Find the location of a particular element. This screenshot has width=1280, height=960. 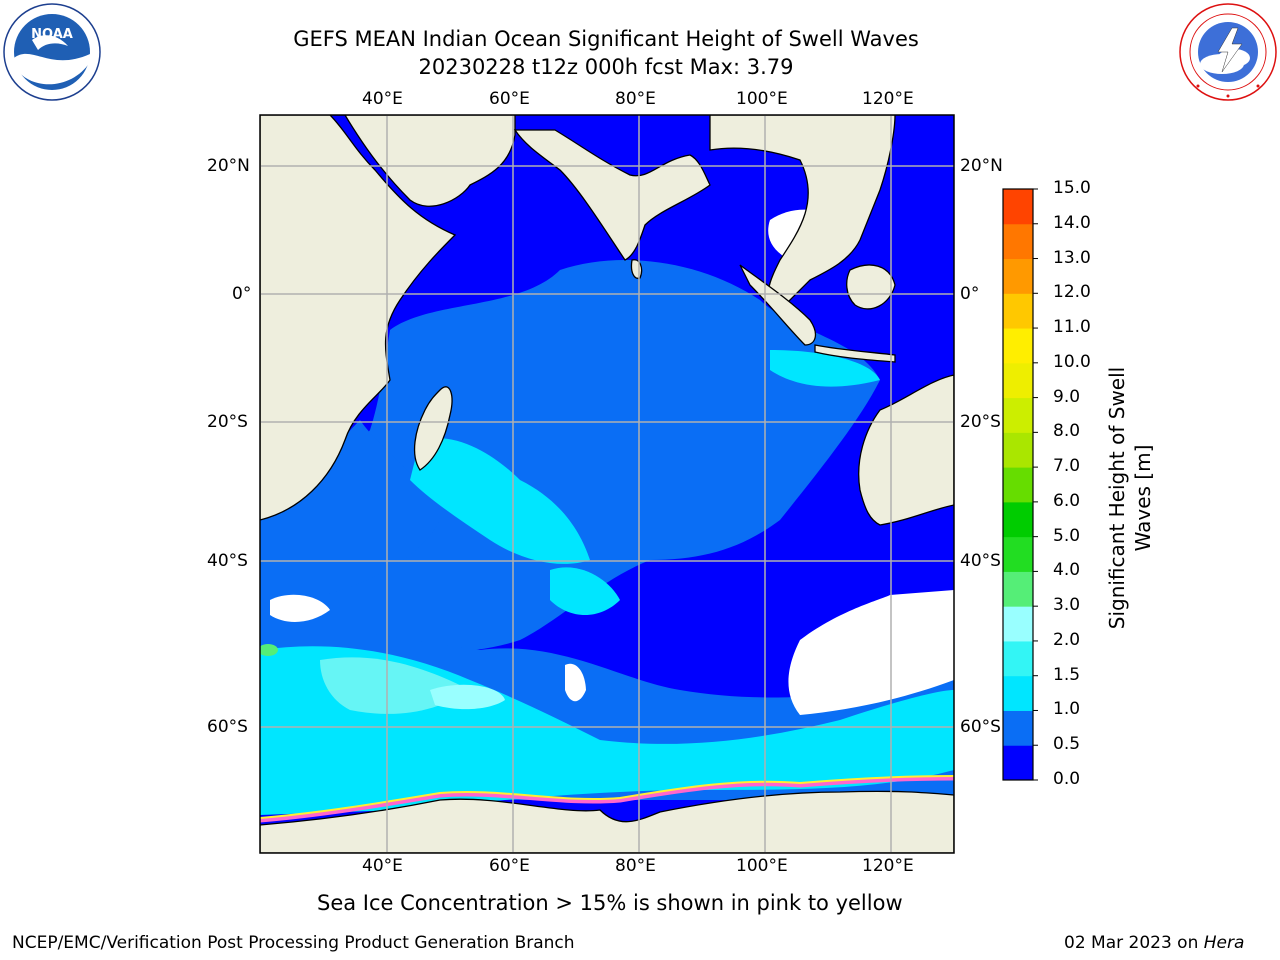

no-data-west-patch is located at coordinates (300, 608).